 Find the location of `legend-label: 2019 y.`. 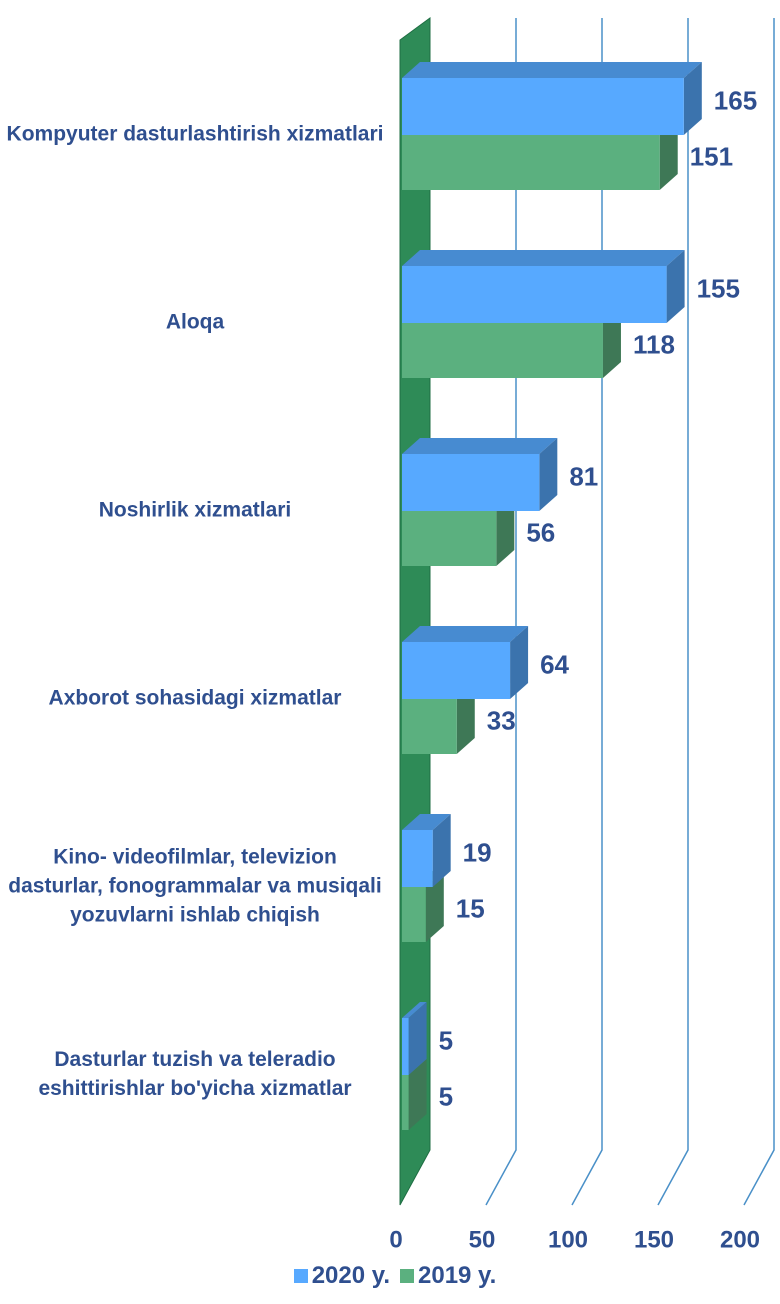

legend-label: 2019 y. is located at coordinates (457, 1275).